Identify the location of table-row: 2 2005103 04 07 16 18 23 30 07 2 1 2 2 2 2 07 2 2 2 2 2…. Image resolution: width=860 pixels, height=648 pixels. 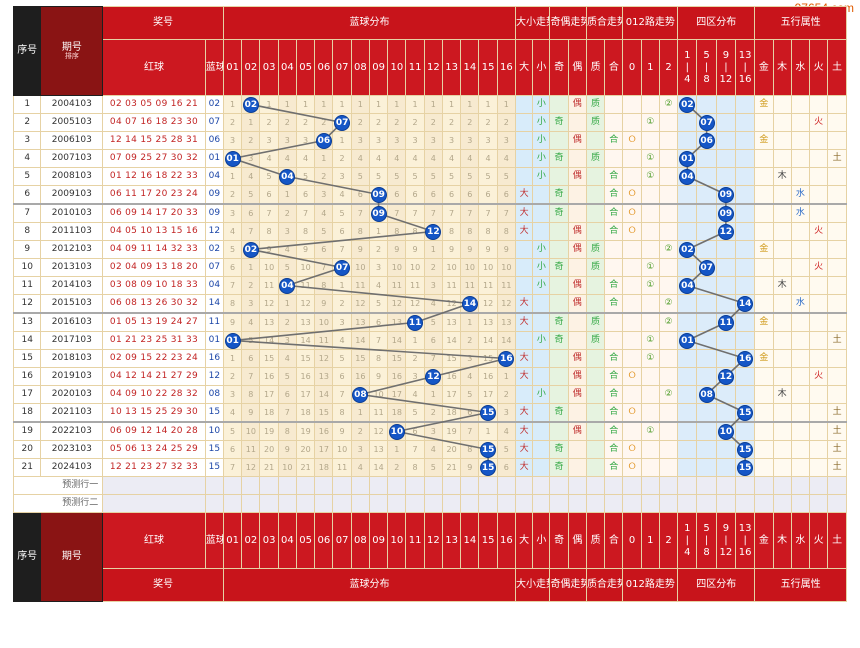
(429, 122).